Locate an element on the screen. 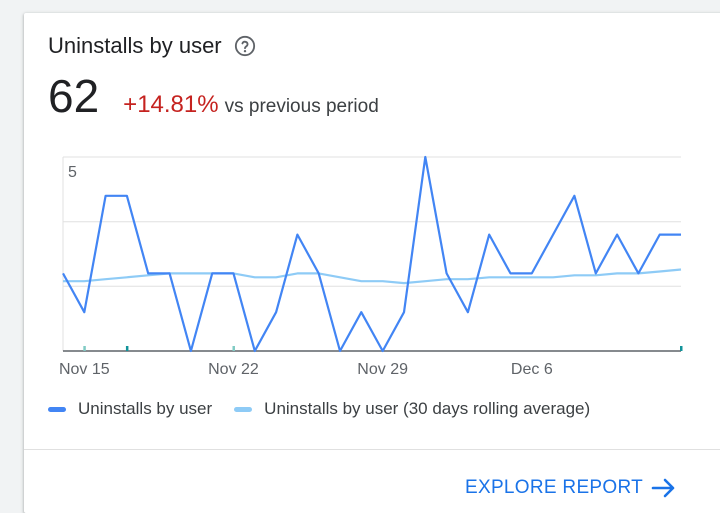 The image size is (720, 513). explore-report-label: EXPLORE REPORT is located at coordinates (554, 487).